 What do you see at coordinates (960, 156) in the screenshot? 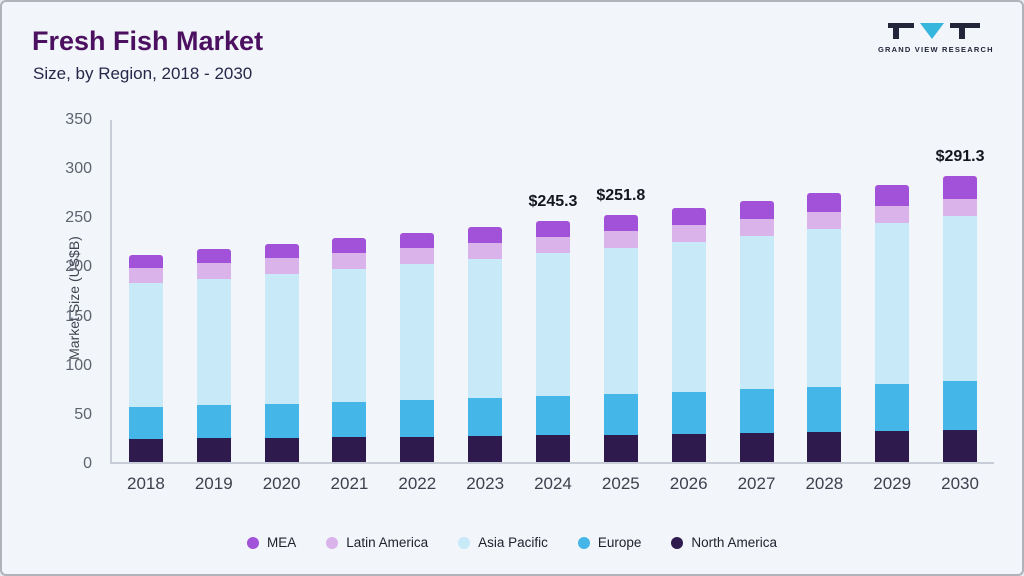
I see `total-label-2030: $291.3` at bounding box center [960, 156].